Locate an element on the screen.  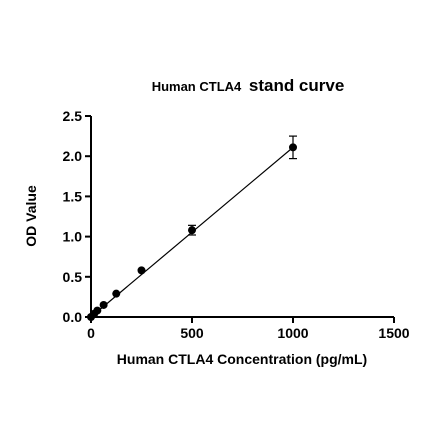
x-axis-label: Human CTLA4 Concentration (pg/mL) is located at coordinates (242, 359).